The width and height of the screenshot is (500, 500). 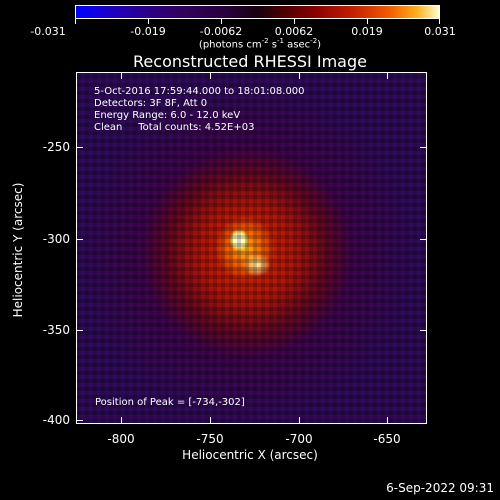 I want to click on colorbar-label: -0.019, so click(x=148, y=31).